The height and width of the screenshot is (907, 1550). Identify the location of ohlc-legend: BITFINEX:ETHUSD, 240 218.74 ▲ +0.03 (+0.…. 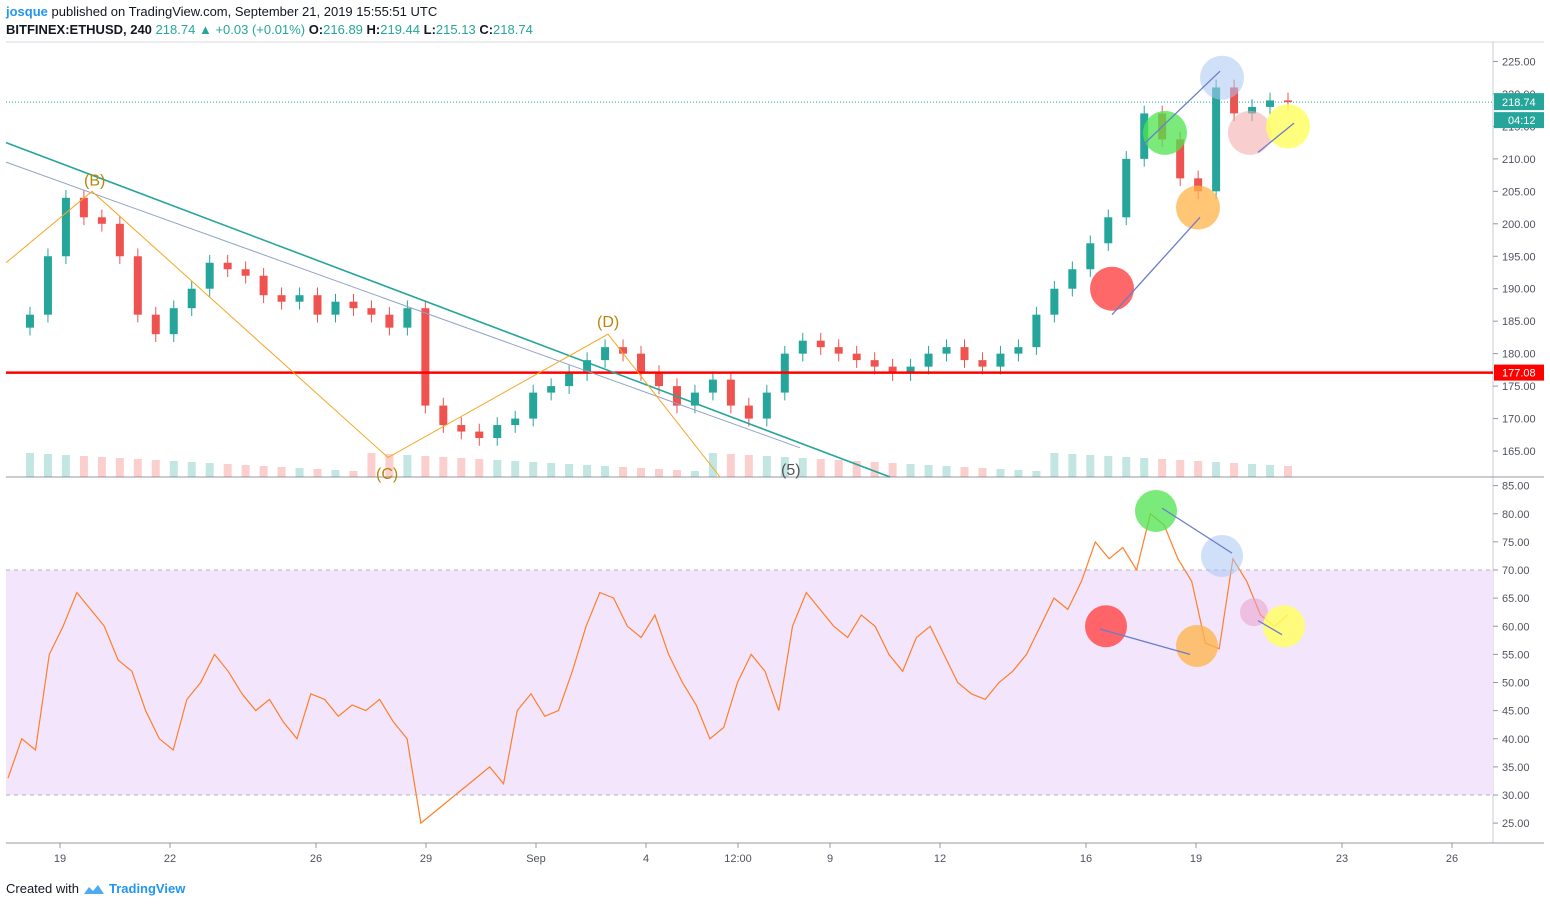
(269, 29).